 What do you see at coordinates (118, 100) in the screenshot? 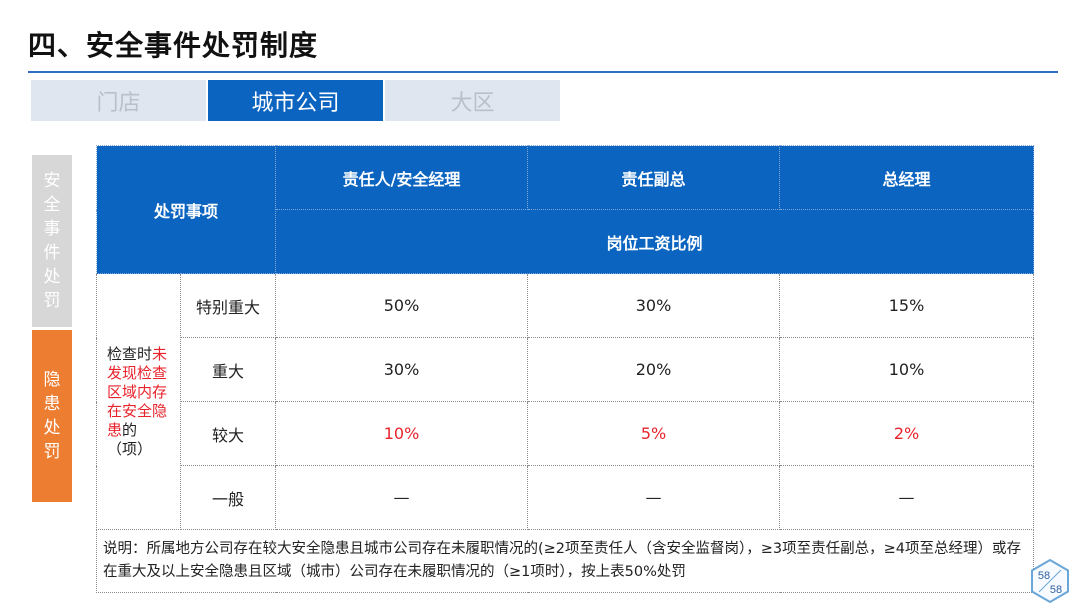
I see `tab-store: 门店` at bounding box center [118, 100].